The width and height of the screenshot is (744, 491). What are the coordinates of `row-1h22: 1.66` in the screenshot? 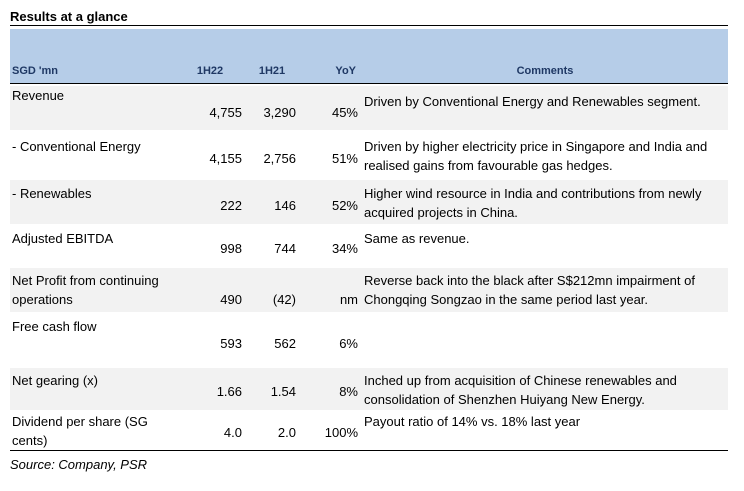 It's located at (229, 391).